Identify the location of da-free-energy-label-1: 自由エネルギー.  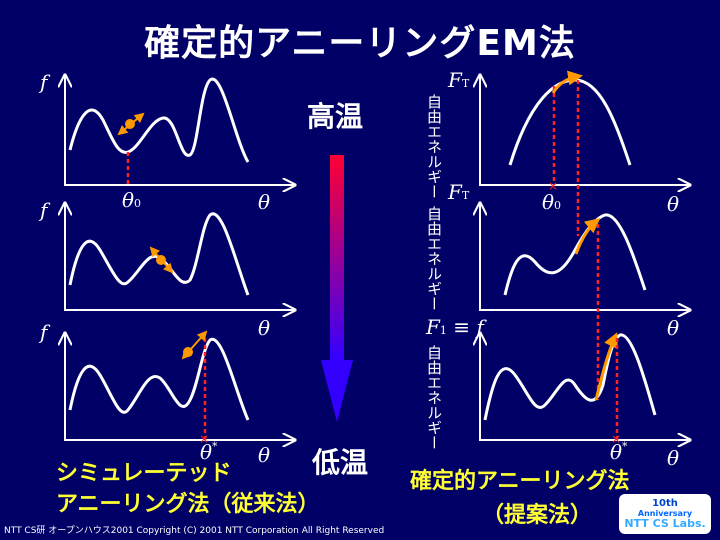
(434, 146).